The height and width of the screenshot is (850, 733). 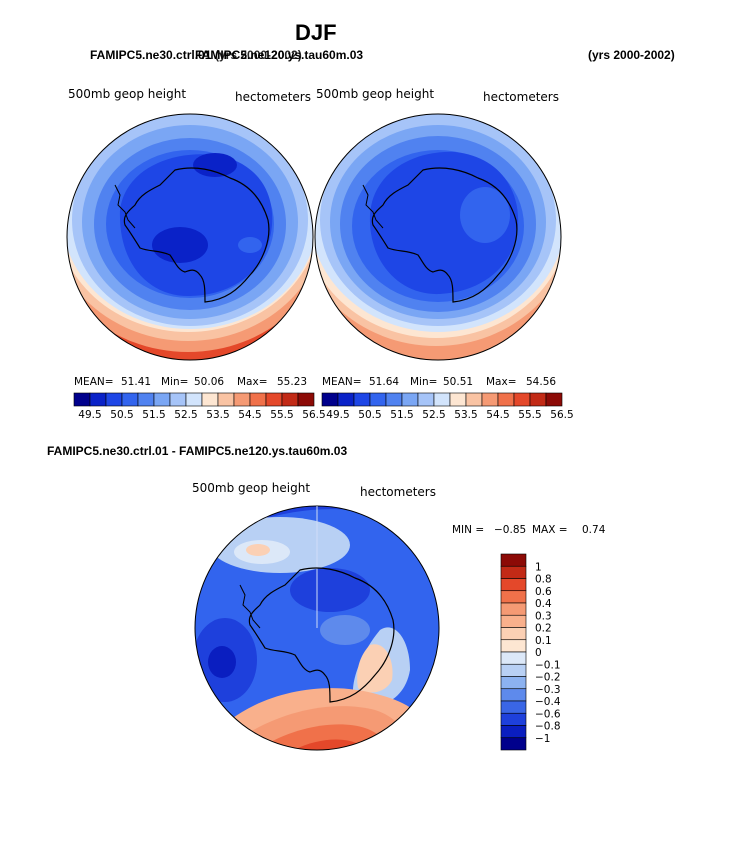 I want to click on case2-years: (yrs 2000-2002), so click(x=631, y=55).